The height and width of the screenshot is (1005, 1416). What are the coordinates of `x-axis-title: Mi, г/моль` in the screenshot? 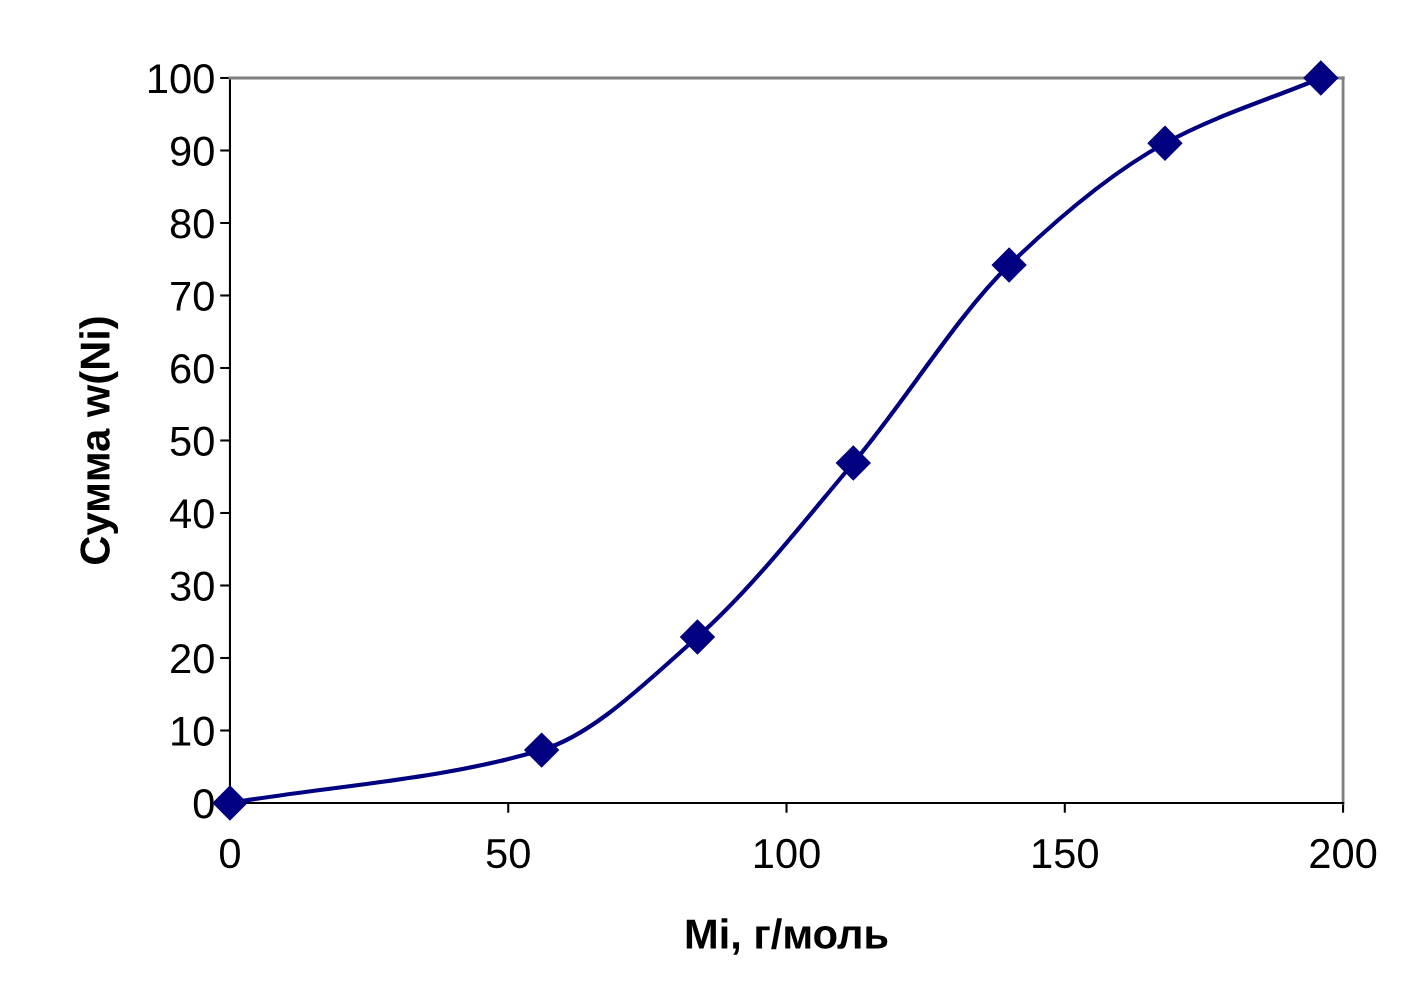 It's located at (787, 936).